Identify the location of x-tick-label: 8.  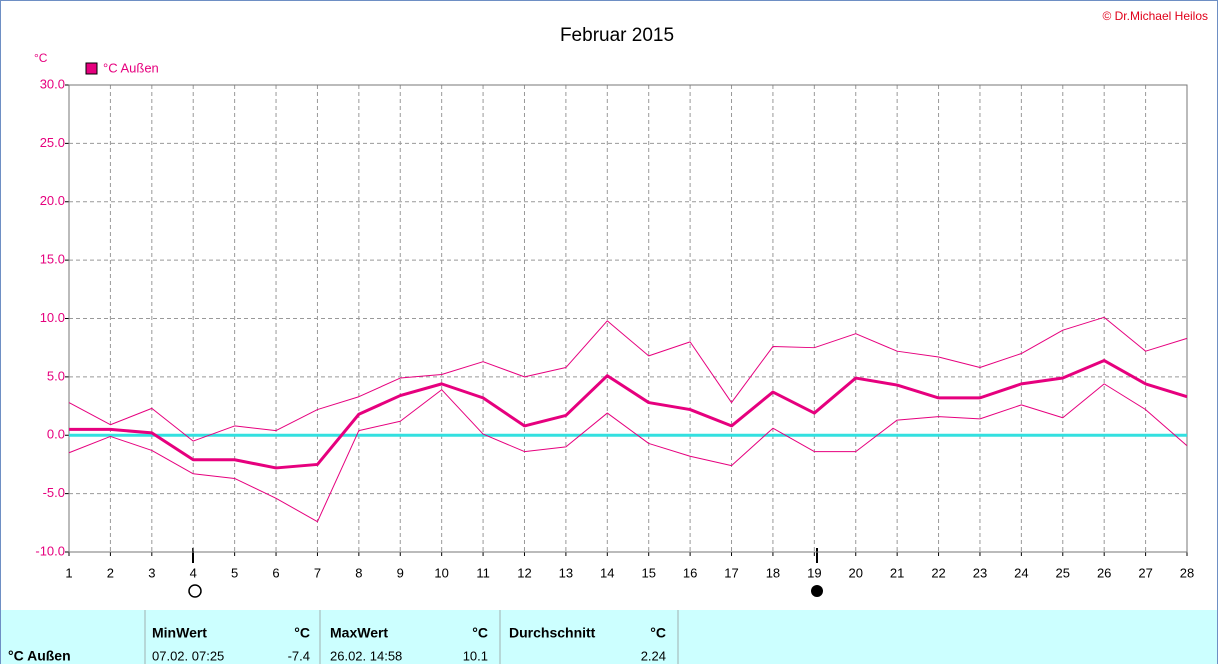
(358, 572).